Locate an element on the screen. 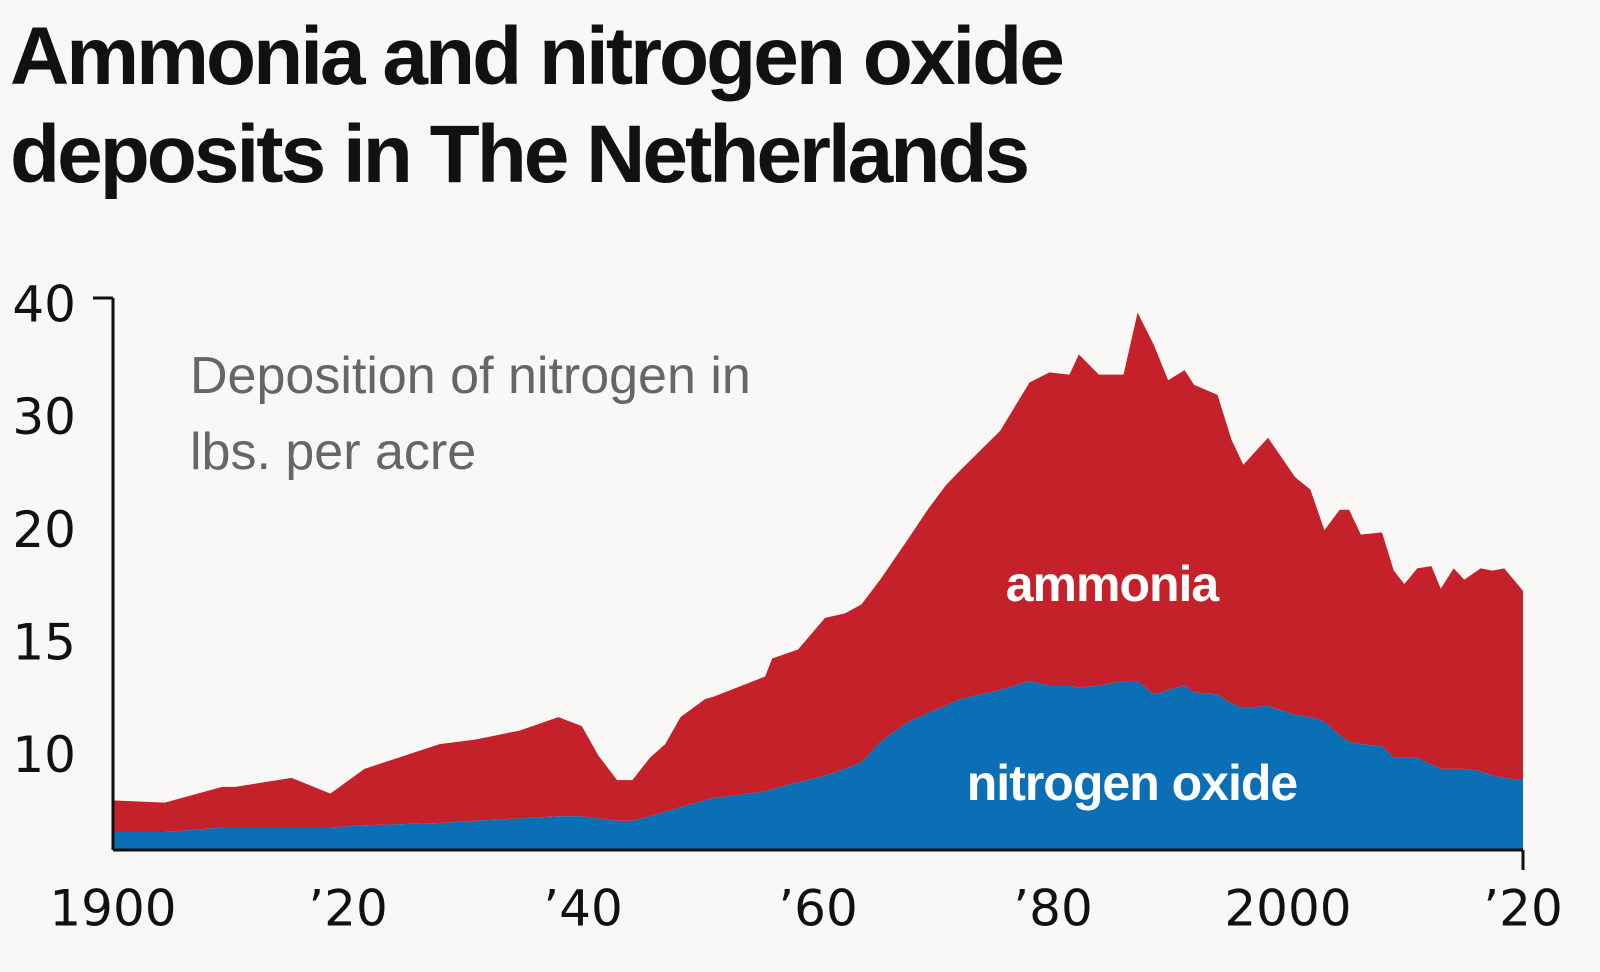  x-tick-label: ’80 is located at coordinates (1053, 909).